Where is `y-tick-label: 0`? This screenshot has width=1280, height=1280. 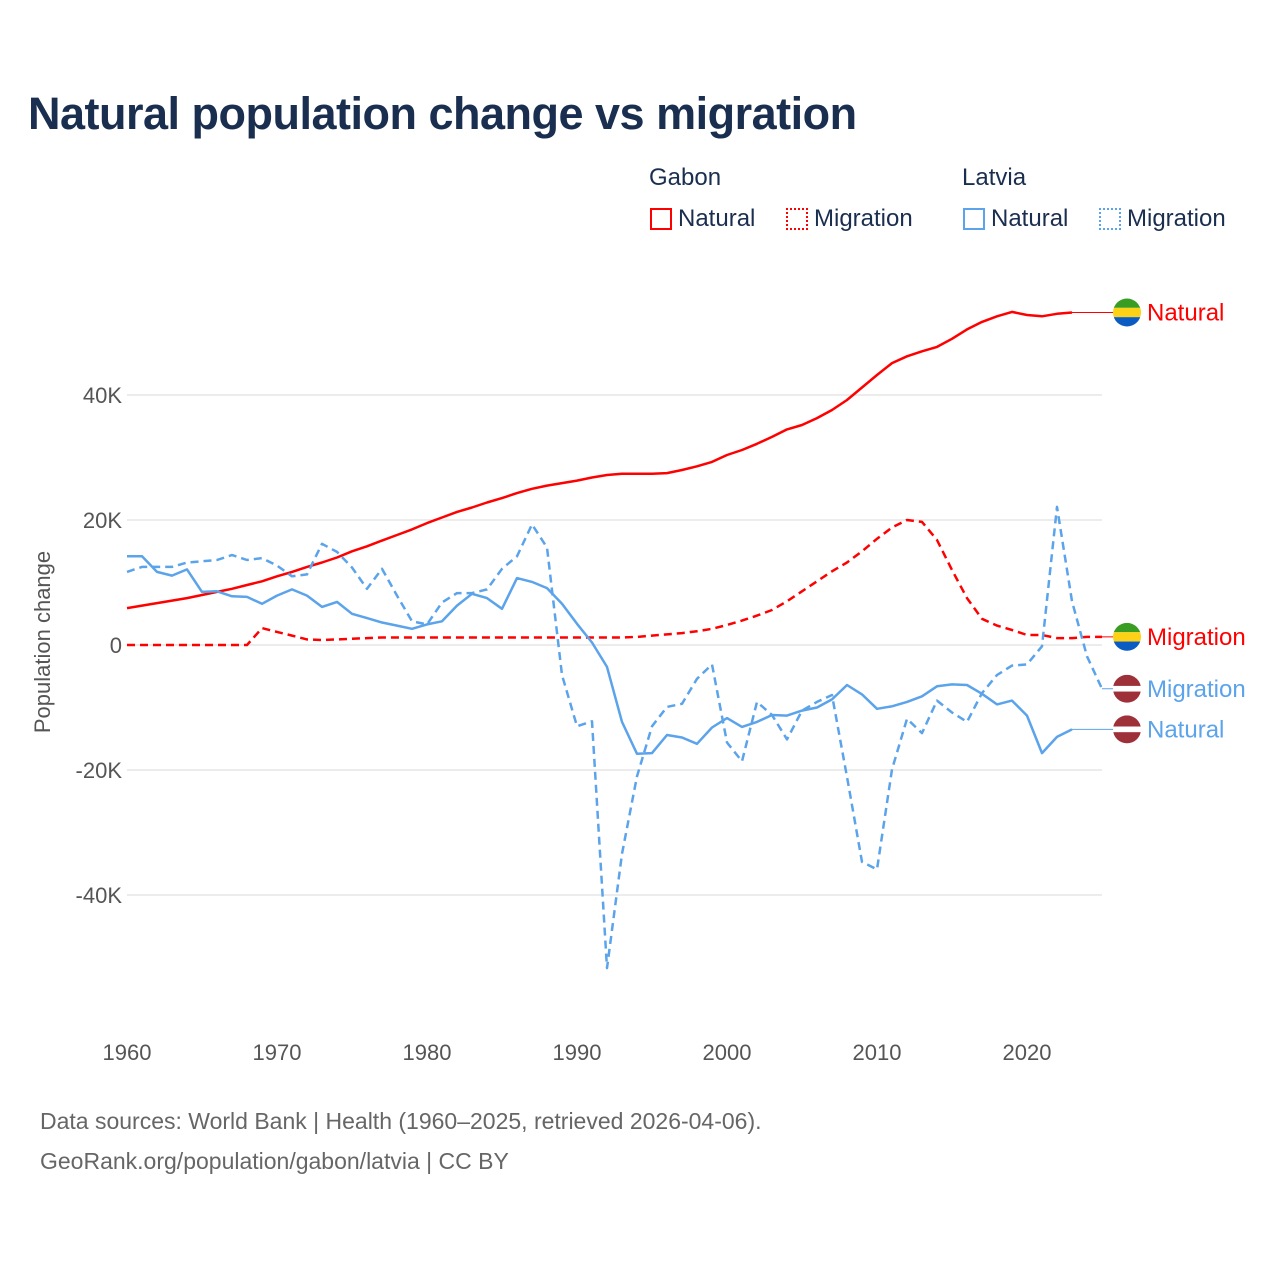
y-tick-label: 0 is located at coordinates (116, 645).